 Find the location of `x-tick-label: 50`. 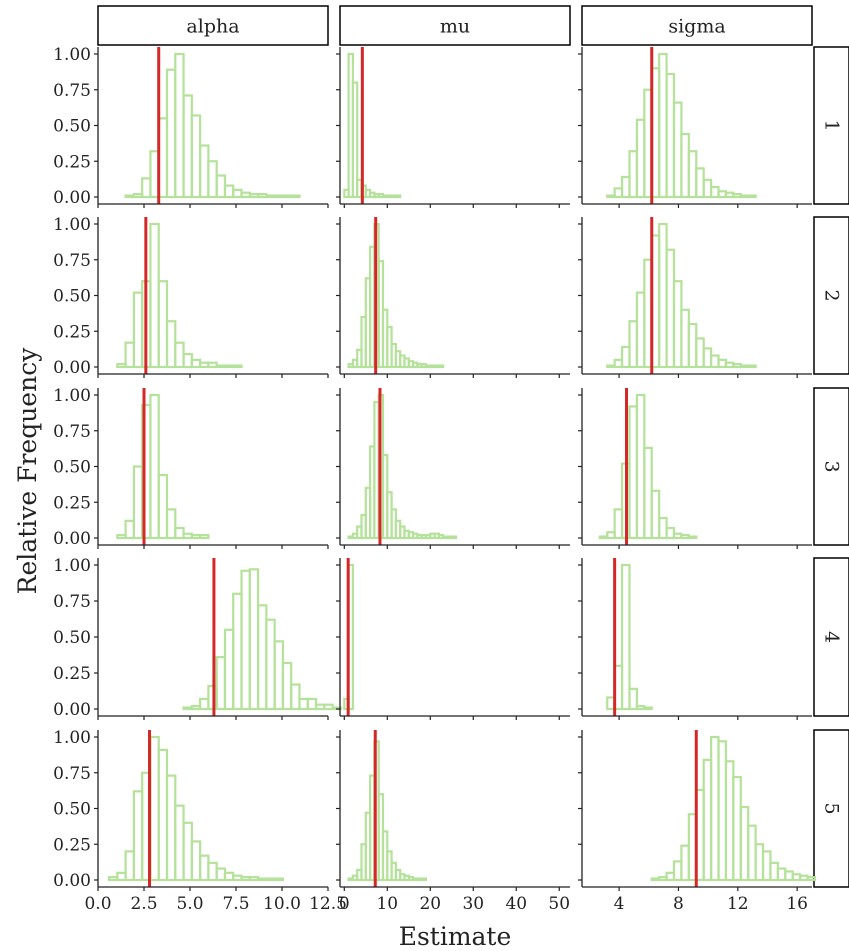

x-tick-label: 50 is located at coordinates (559, 904).